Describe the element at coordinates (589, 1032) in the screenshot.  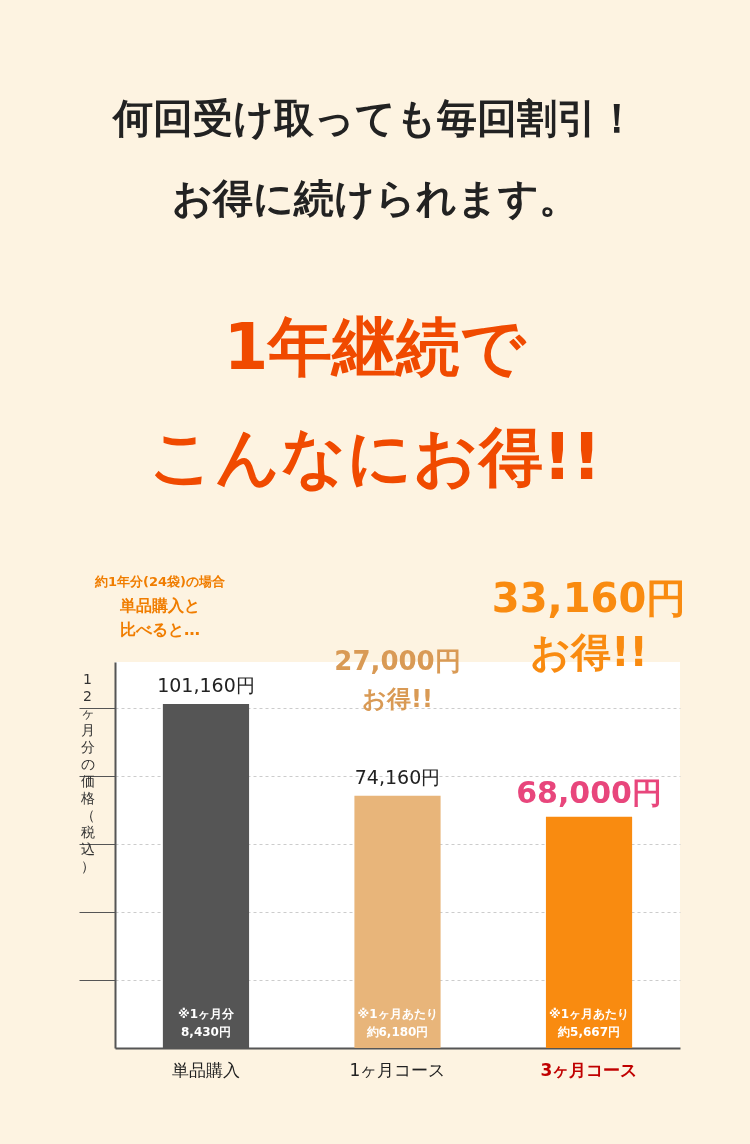
I see `annotation: 約5,667円` at that location.